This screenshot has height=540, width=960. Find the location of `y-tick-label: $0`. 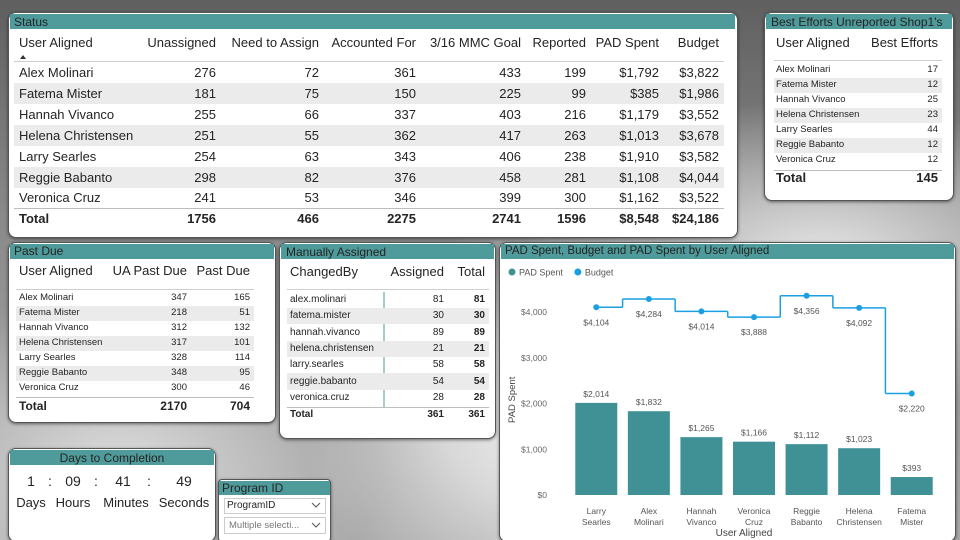

y-tick-label: $0 is located at coordinates (543, 495).